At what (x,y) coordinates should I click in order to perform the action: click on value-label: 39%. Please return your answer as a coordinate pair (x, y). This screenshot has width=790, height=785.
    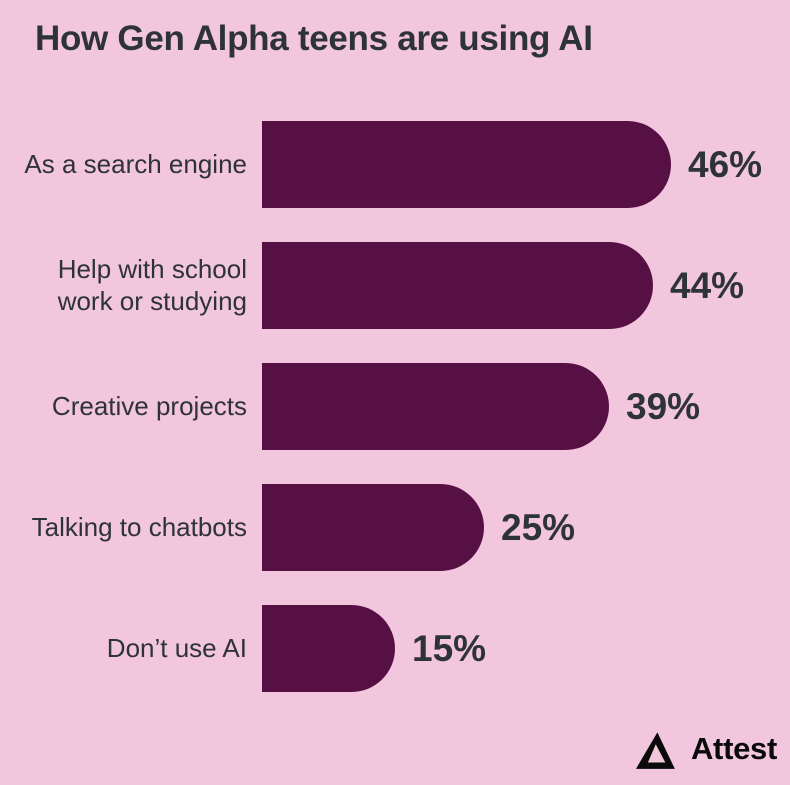
    Looking at the image, I should click on (663, 406).